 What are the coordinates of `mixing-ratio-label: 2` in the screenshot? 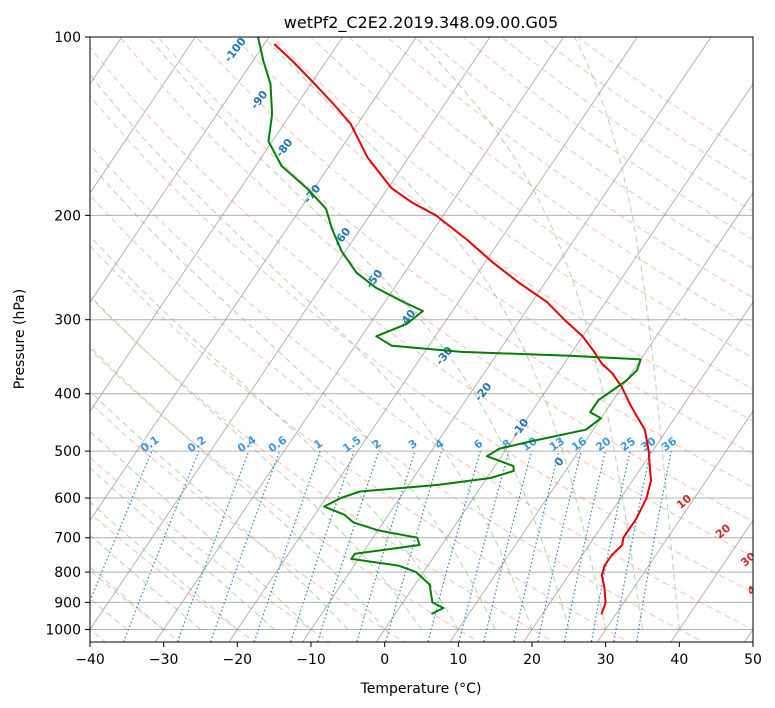 It's located at (377, 444).